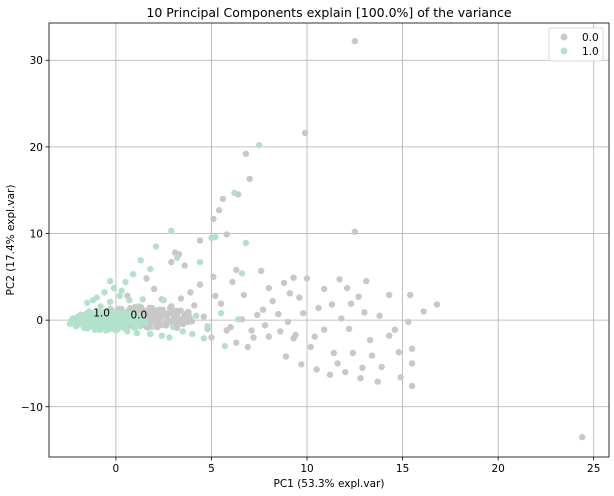  I want to click on legend: 0.0 1.0, so click(576, 44).